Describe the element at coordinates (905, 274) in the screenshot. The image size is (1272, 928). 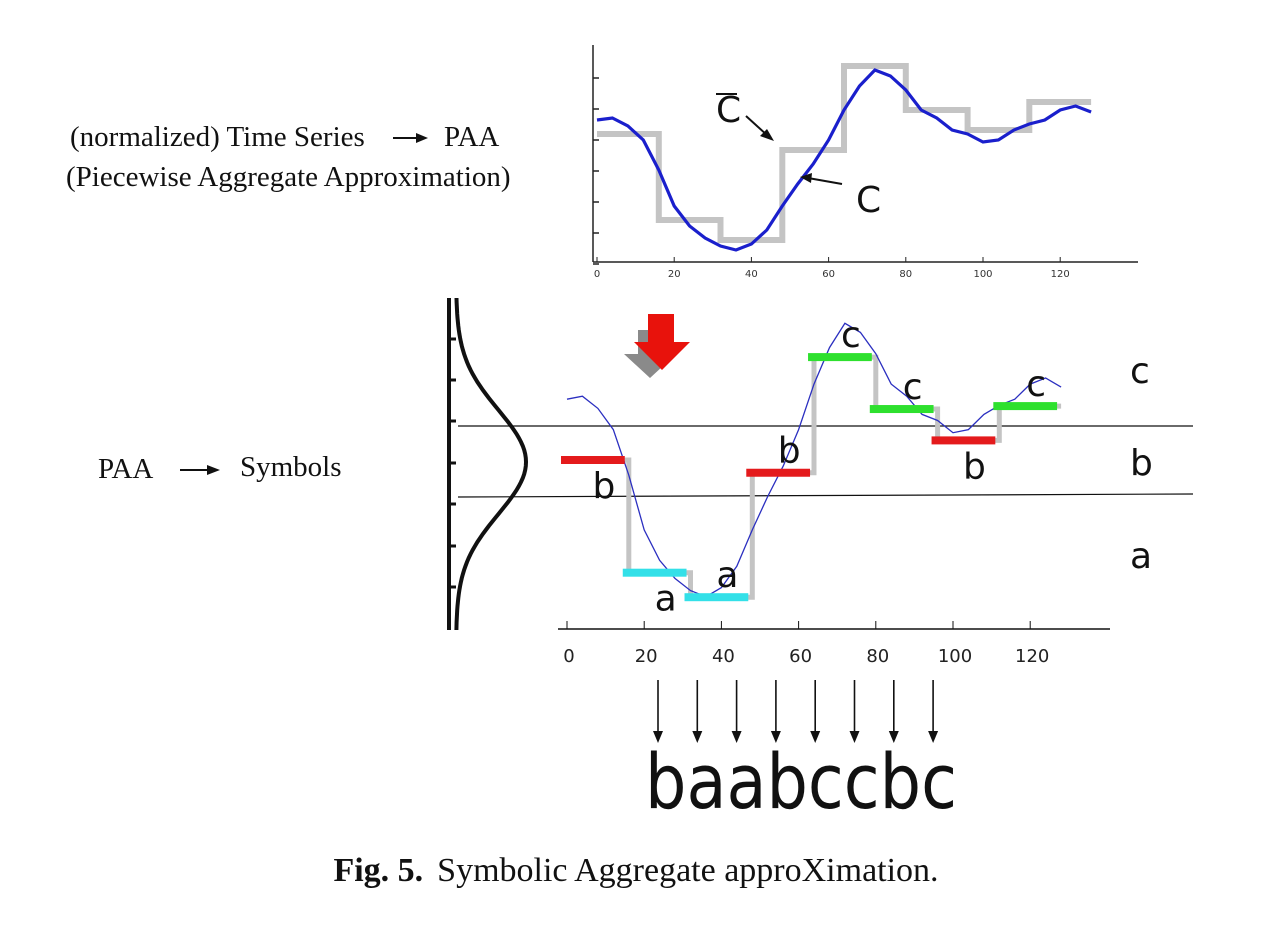
I see `top-x-tick-label: 80` at that location.